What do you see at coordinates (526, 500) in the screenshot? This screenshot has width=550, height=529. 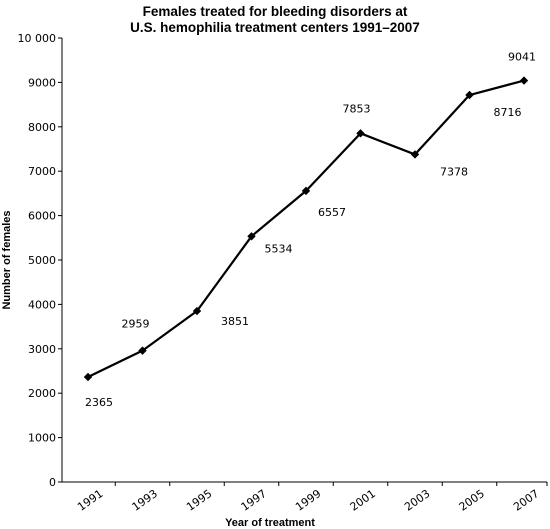 I see `x-tick-label: 2007` at bounding box center [526, 500].